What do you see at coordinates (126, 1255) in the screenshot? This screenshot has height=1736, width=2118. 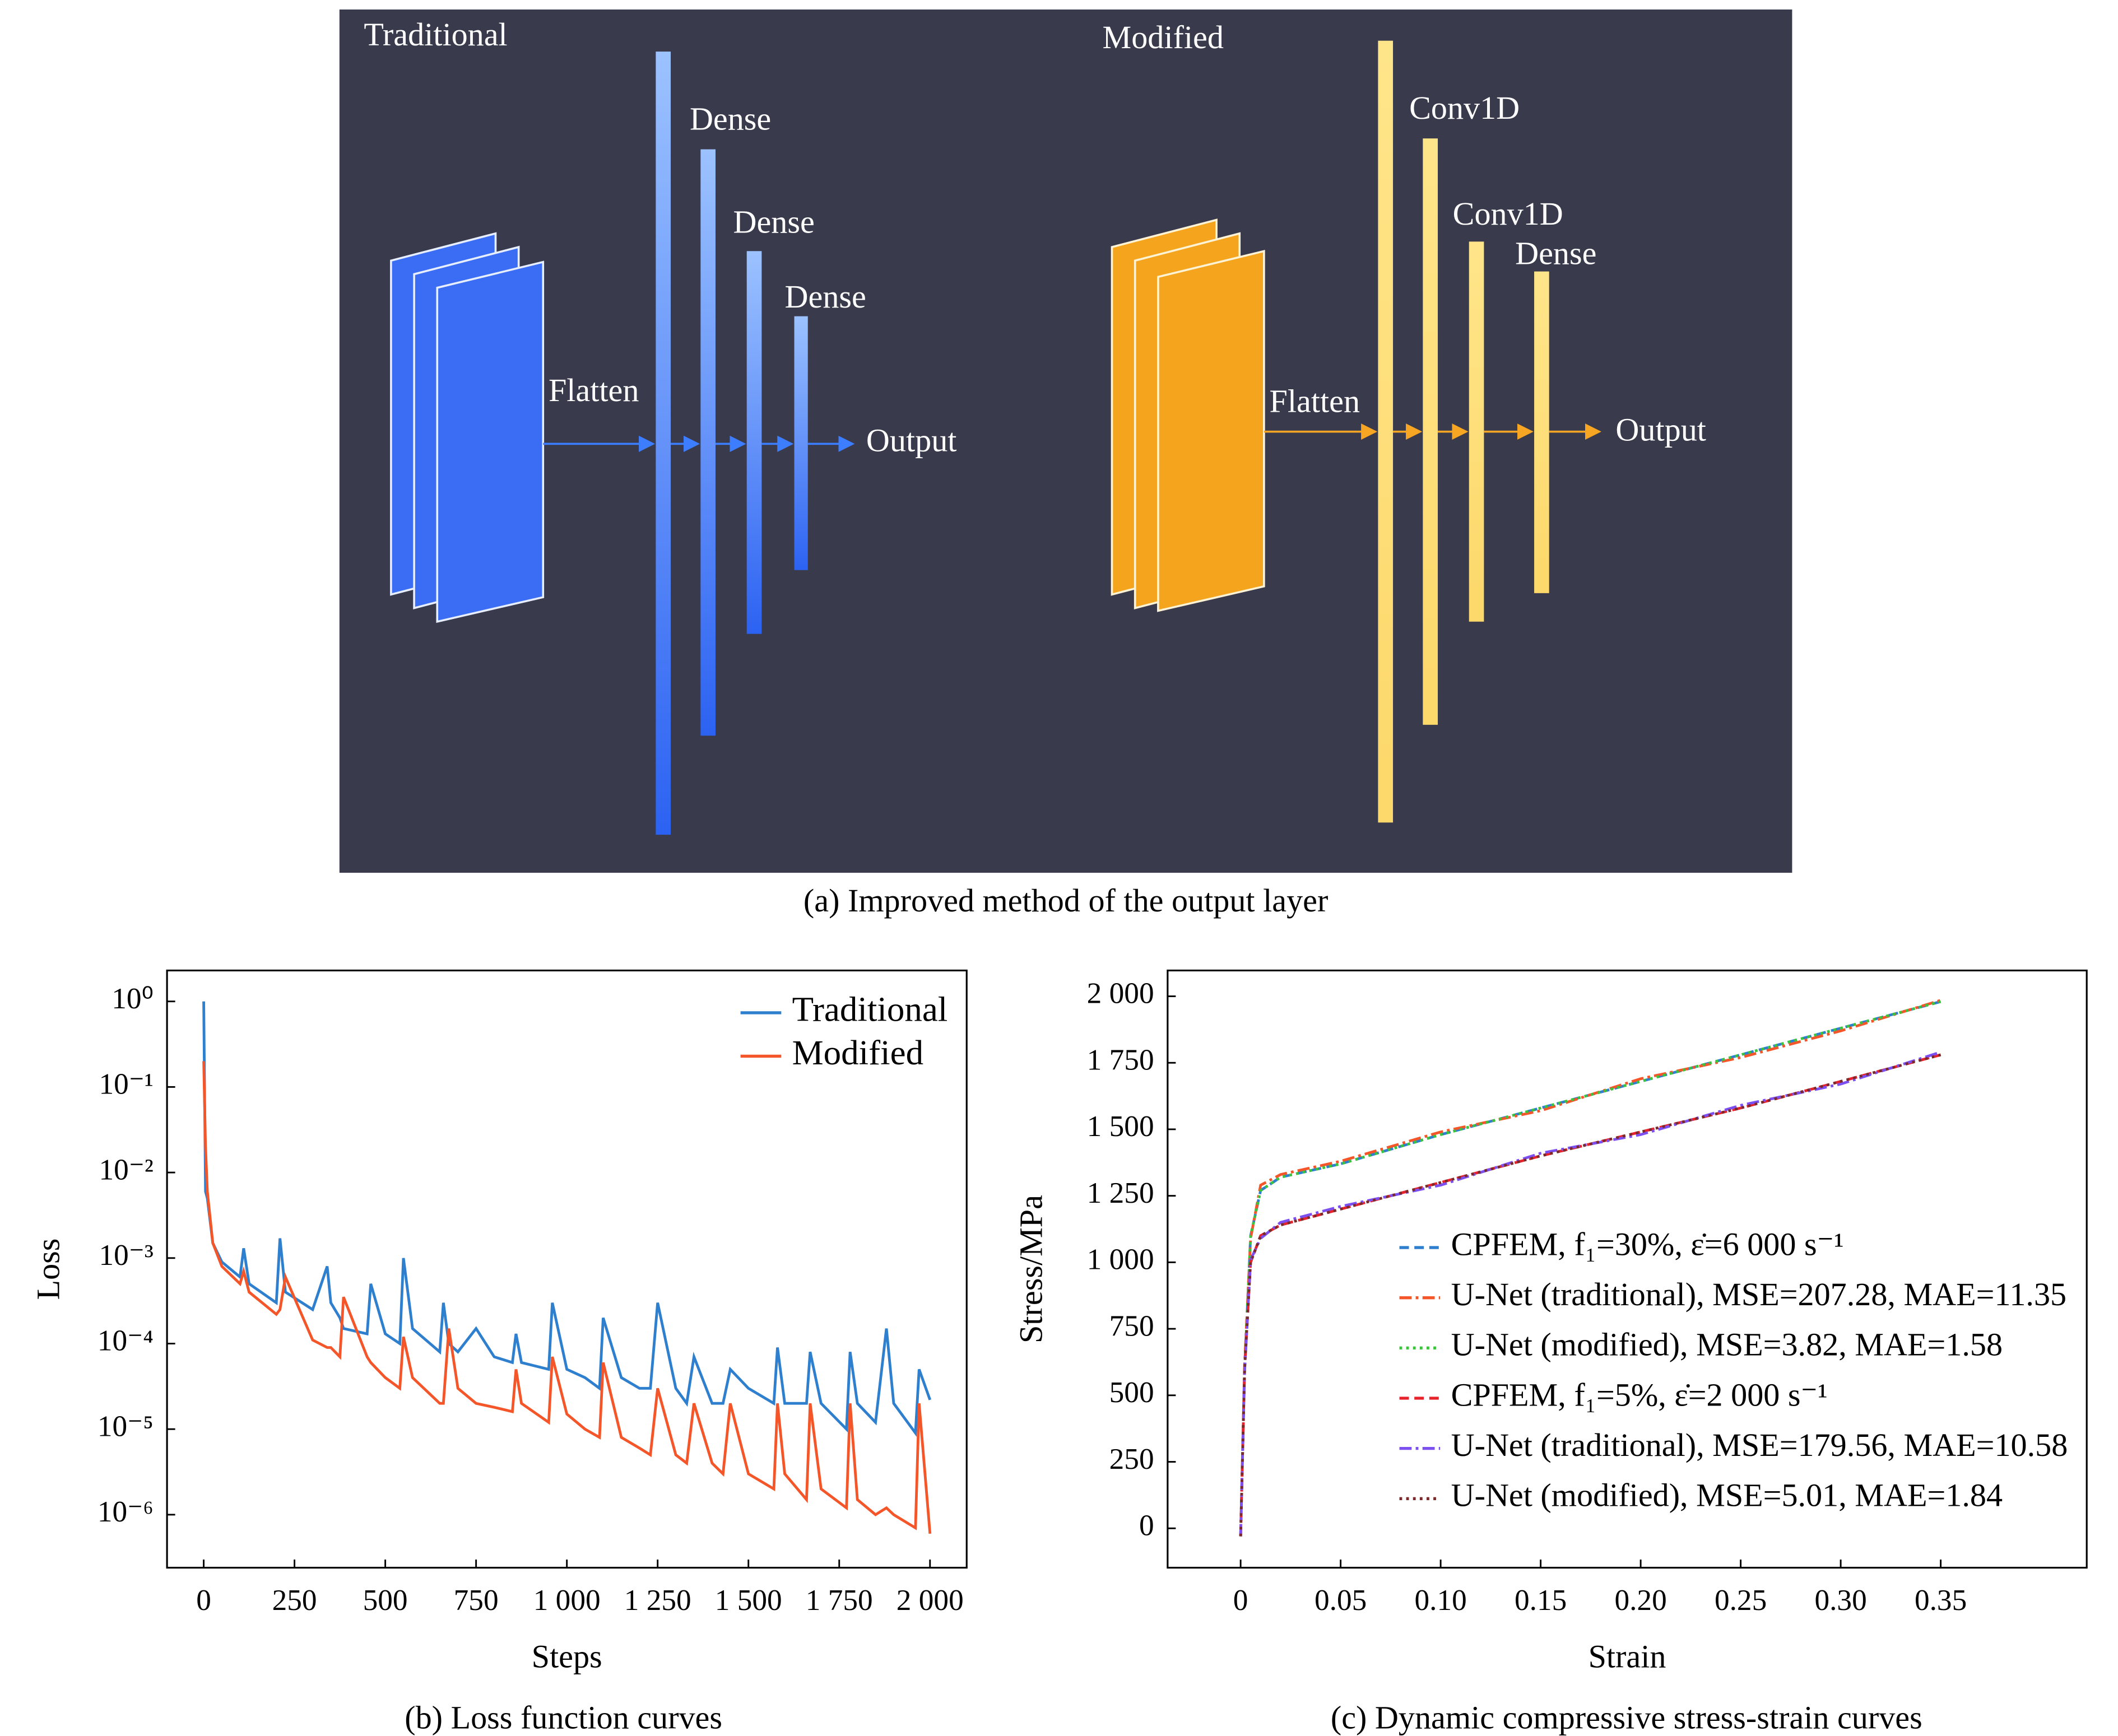 I see `y-tick-label: 10⁻³` at bounding box center [126, 1255].